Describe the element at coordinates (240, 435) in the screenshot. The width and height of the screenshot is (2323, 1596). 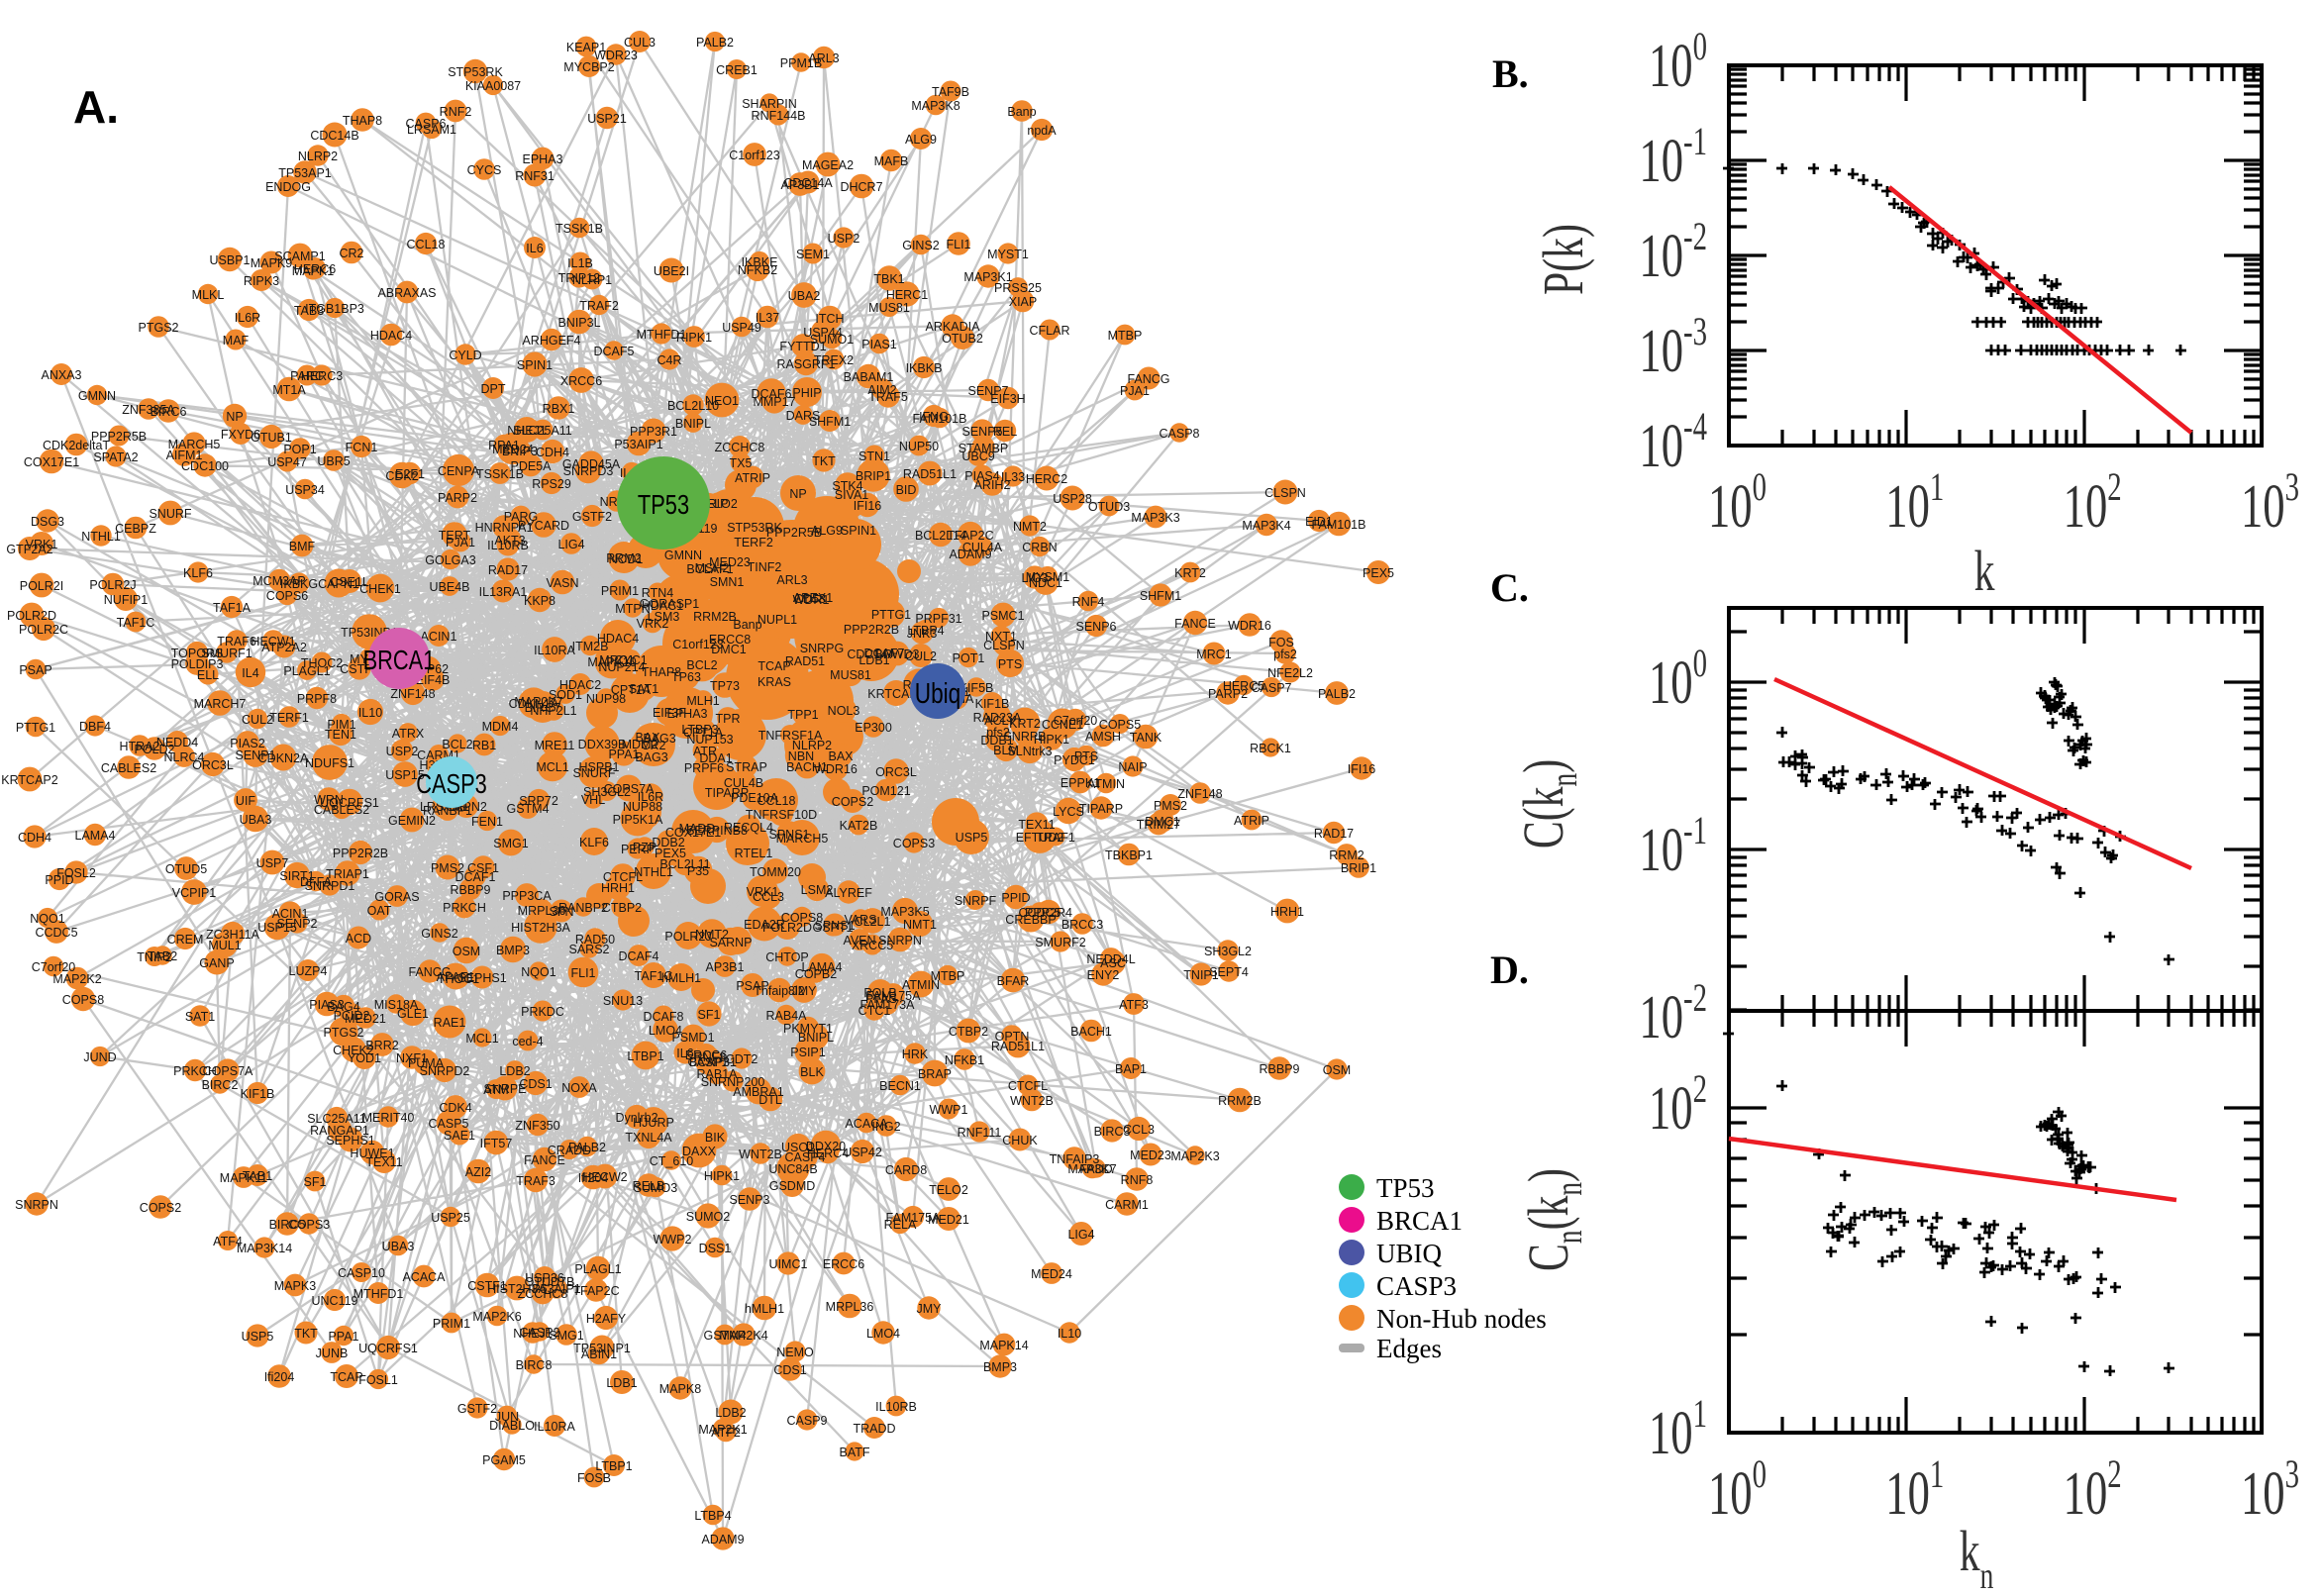
I see `svg-text: FXYD6` at that location.